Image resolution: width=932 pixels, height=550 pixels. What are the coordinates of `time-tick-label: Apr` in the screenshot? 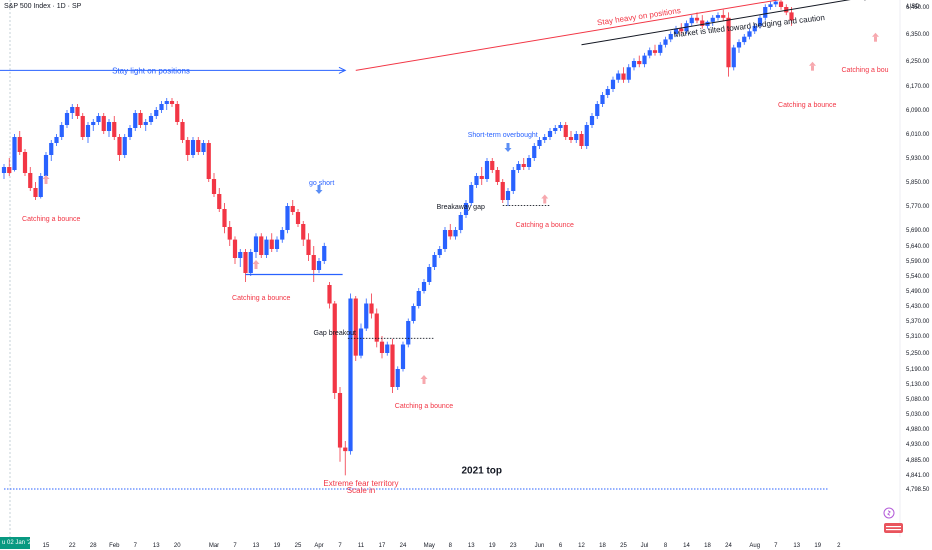 It's located at (318, 546).